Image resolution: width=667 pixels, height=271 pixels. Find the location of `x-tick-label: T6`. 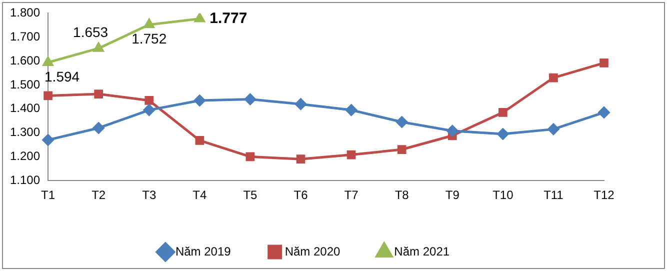

x-tick-label: T6 is located at coordinates (301, 195).